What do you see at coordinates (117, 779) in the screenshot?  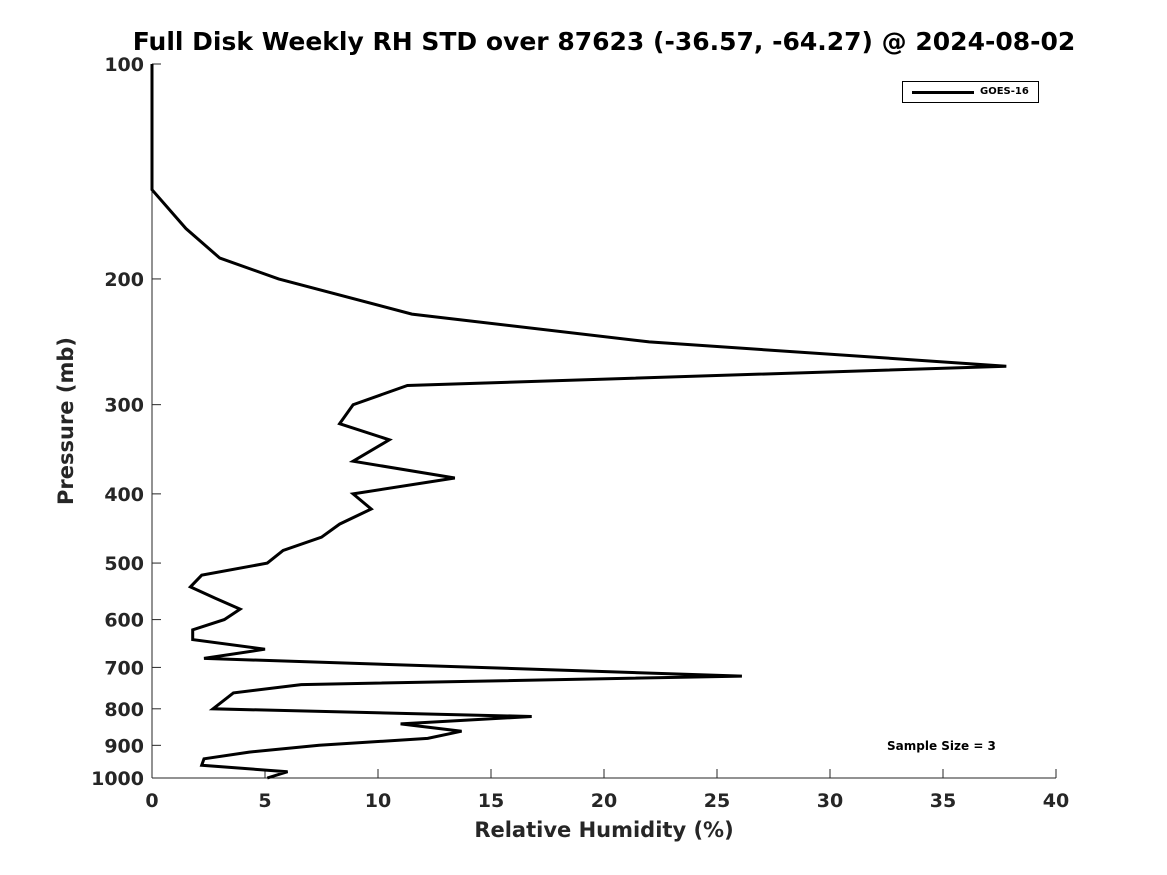 I see `y-tick-label: 1000` at bounding box center [117, 779].